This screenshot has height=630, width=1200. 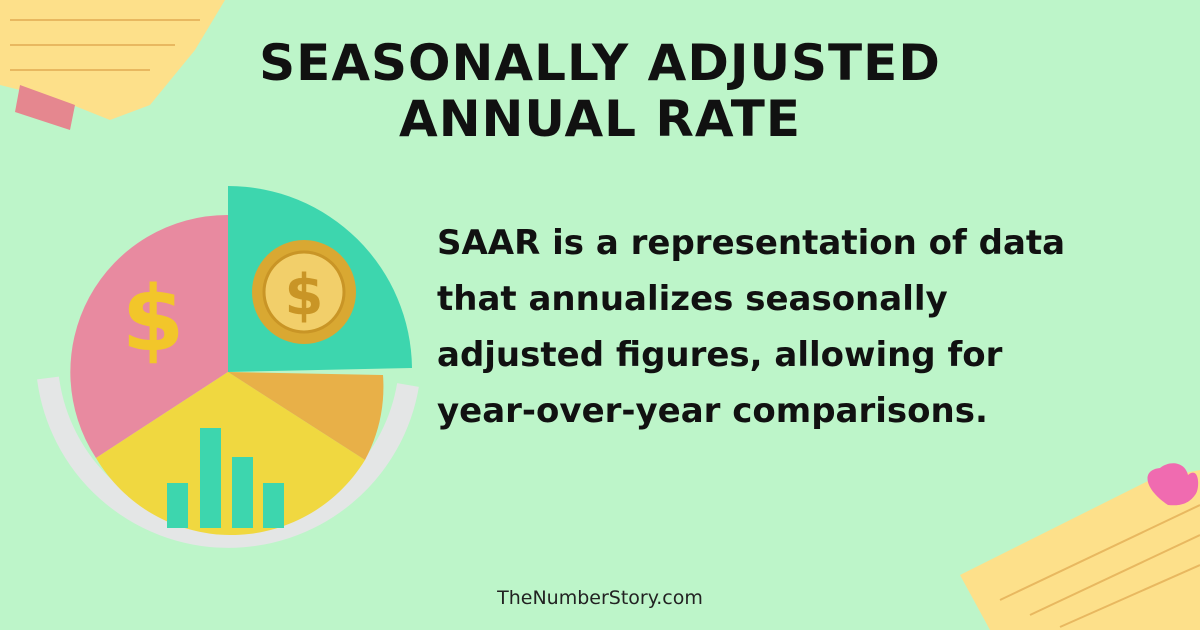 I want to click on body-line: adjusted figures, allowing for, so click(x=720, y=355).